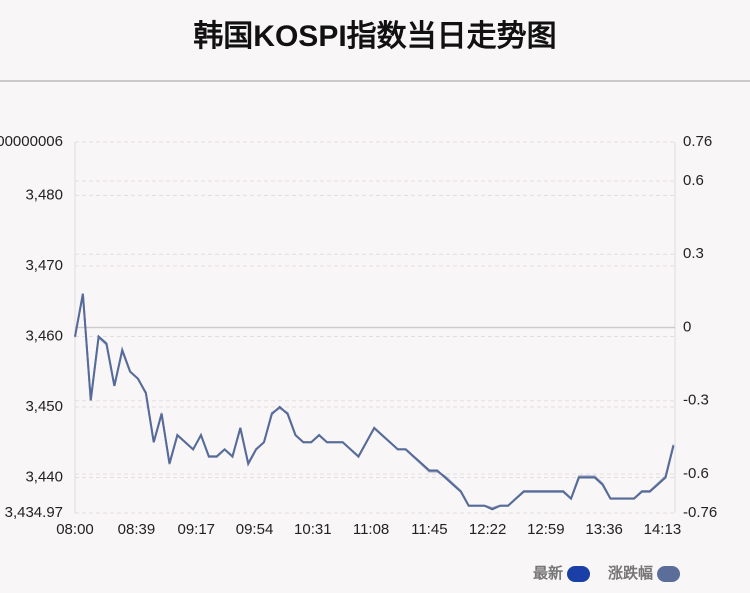  Describe the element at coordinates (44, 265) in the screenshot. I see `y-tick-label: 3,470` at that location.